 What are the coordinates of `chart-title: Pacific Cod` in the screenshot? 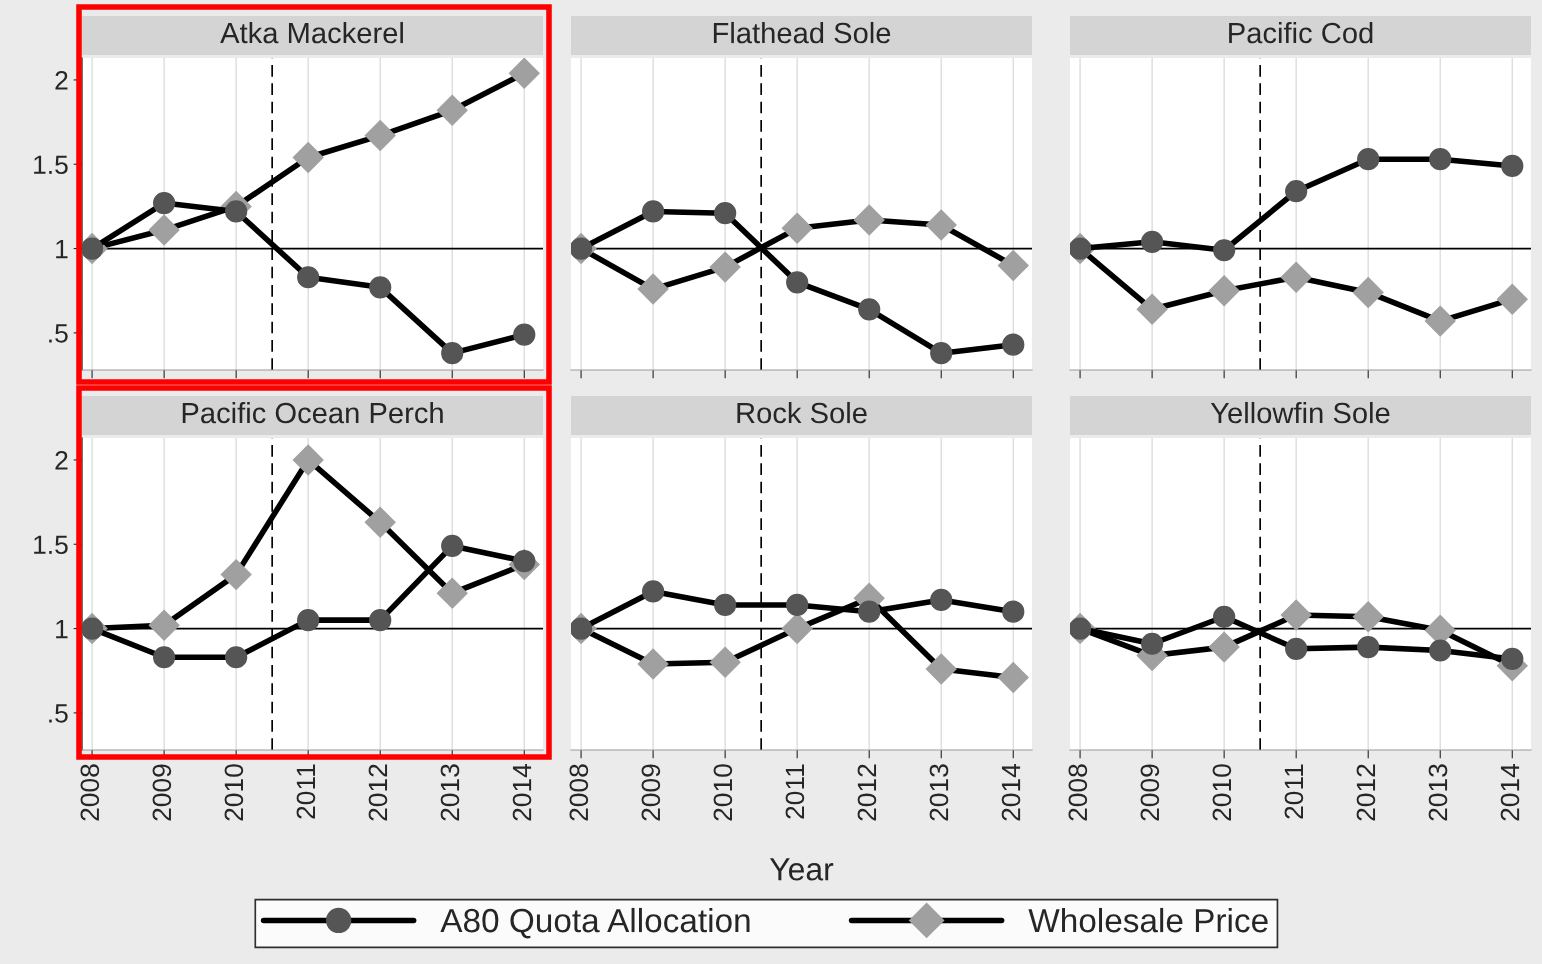 It's located at (1301, 32).